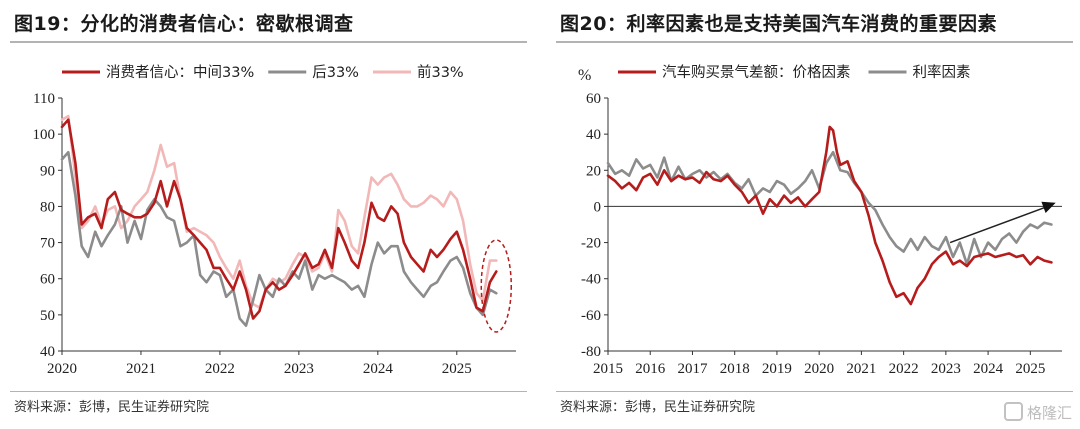 This screenshot has height=429, width=1080. What do you see at coordinates (440, 72) in the screenshot?
I see `legend-label: 前33%` at bounding box center [440, 72].